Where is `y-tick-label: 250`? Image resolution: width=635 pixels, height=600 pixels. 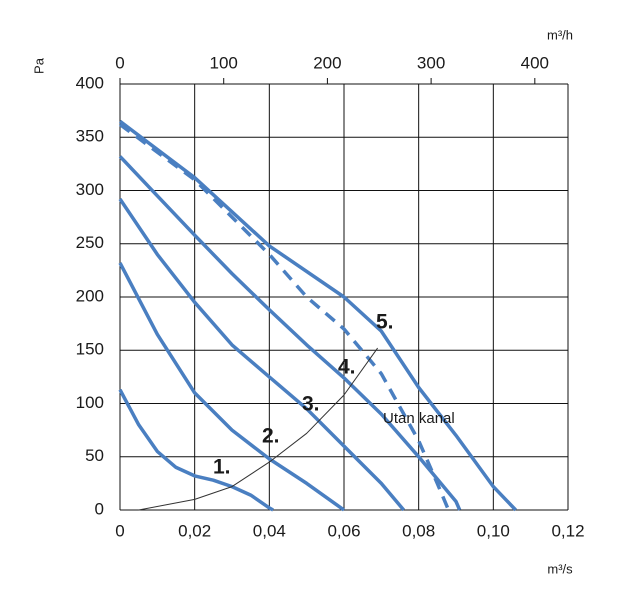 y-tick-label: 250 is located at coordinates (90, 242).